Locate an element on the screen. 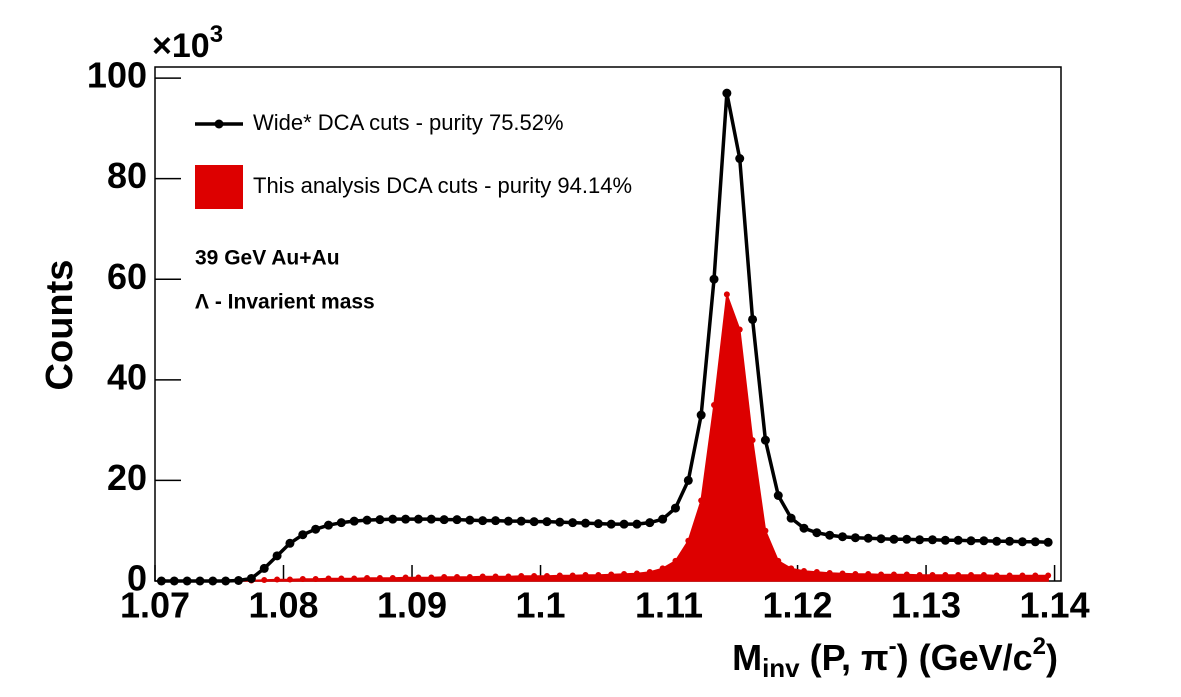 Image resolution: width=1181 pixels, height=697 pixels. x-tick-label: 1.09 is located at coordinates (412, 605).